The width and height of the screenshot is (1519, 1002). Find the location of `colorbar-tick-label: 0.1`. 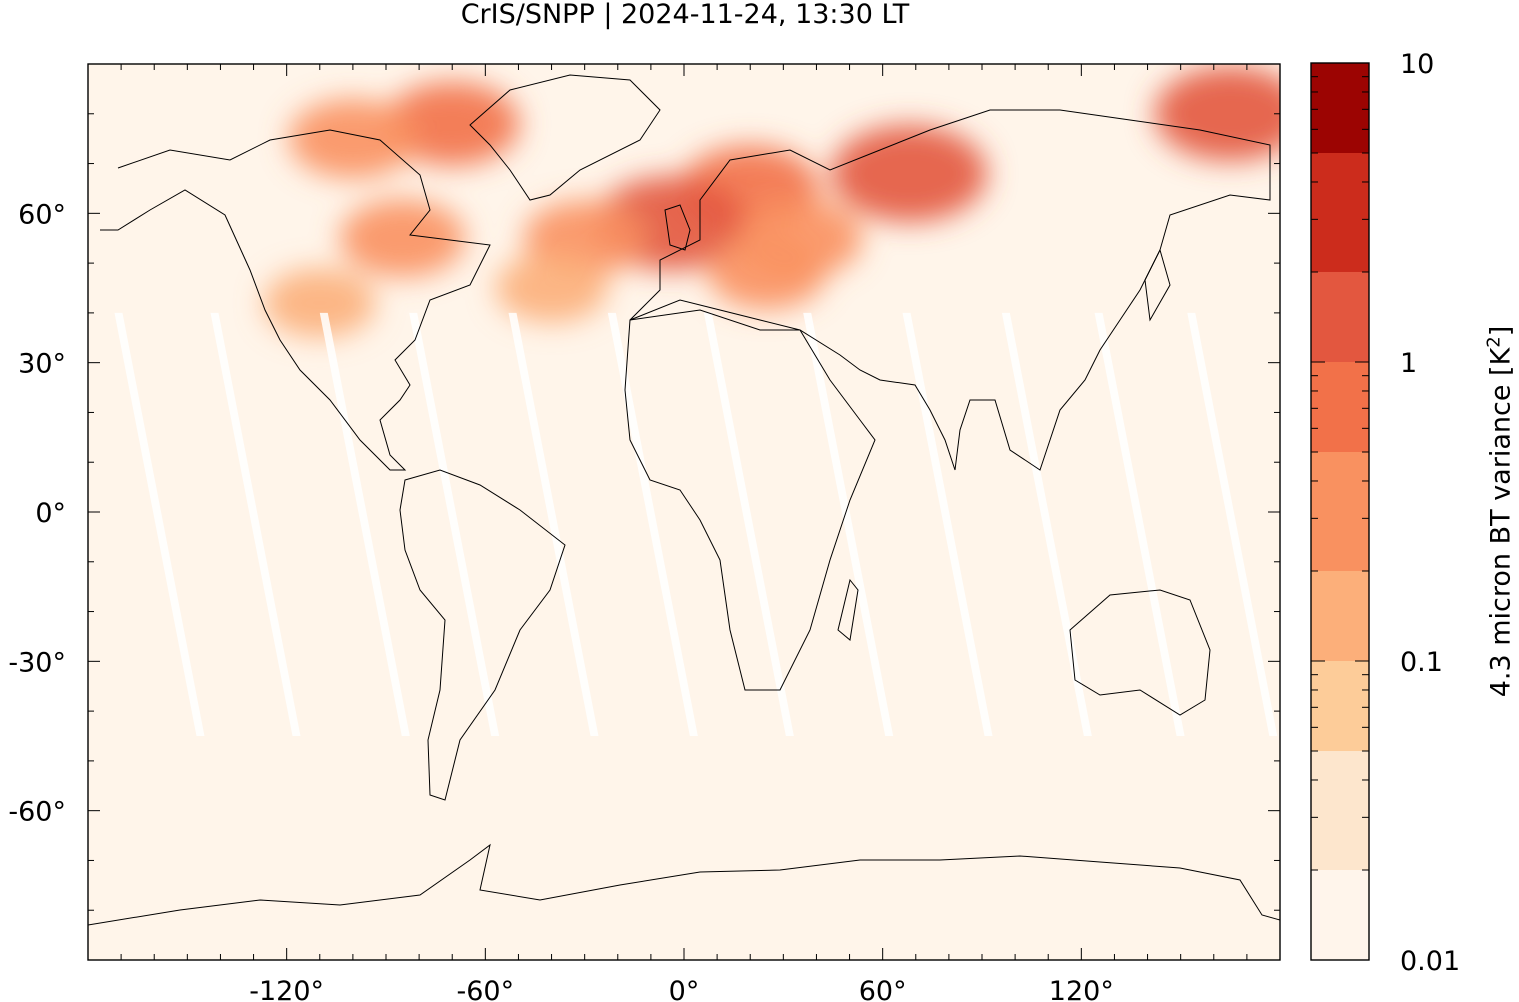

colorbar-tick-label: 0.1 is located at coordinates (1421, 662).